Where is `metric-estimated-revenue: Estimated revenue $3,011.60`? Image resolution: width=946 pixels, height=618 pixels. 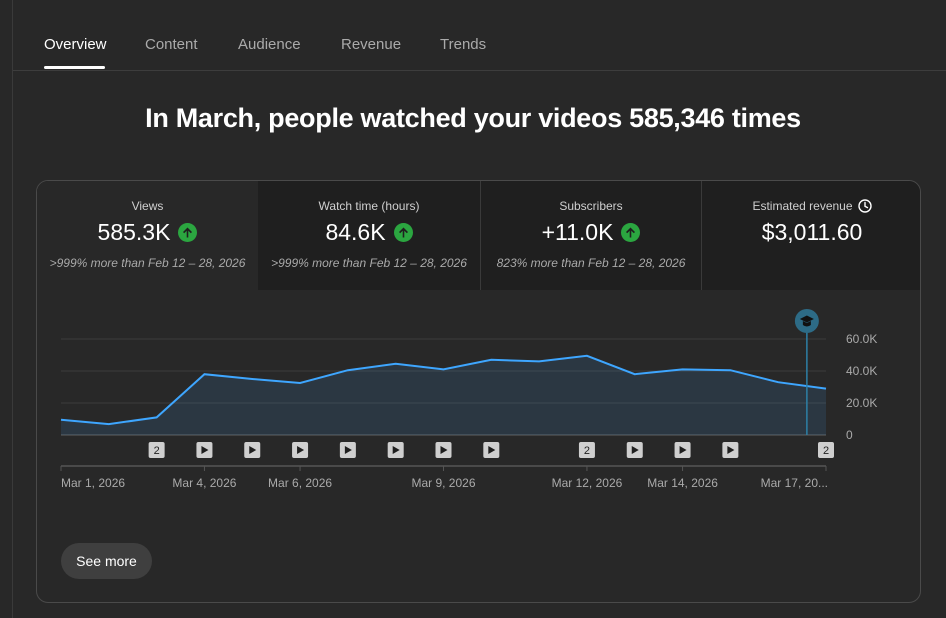
metric-estimated-revenue: Estimated revenue $3,011.60 is located at coordinates (811, 235).